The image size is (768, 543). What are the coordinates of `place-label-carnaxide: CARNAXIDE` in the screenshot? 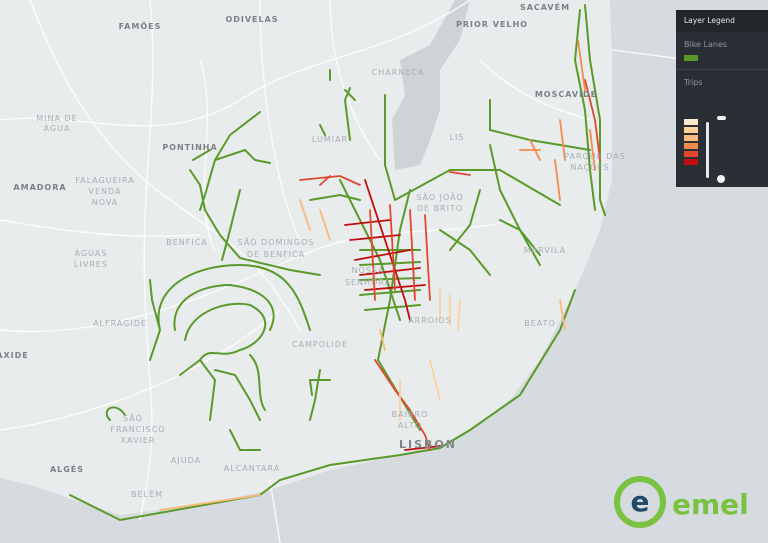 It's located at (14, 355).